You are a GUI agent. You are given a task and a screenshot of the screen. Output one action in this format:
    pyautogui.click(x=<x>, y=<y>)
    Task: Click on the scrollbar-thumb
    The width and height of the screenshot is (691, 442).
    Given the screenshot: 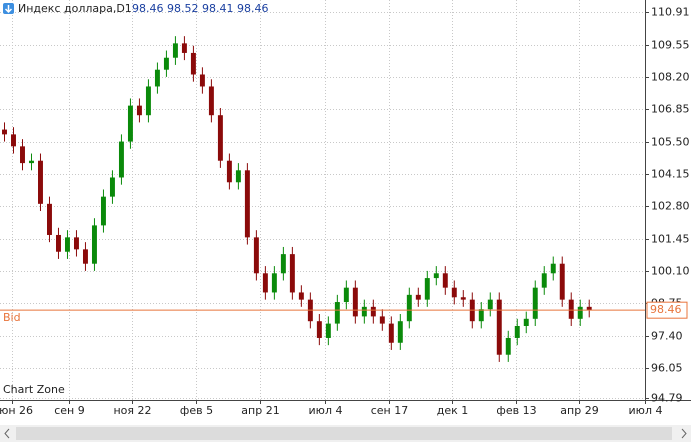 What is the action you would take?
    pyautogui.click(x=344, y=433)
    